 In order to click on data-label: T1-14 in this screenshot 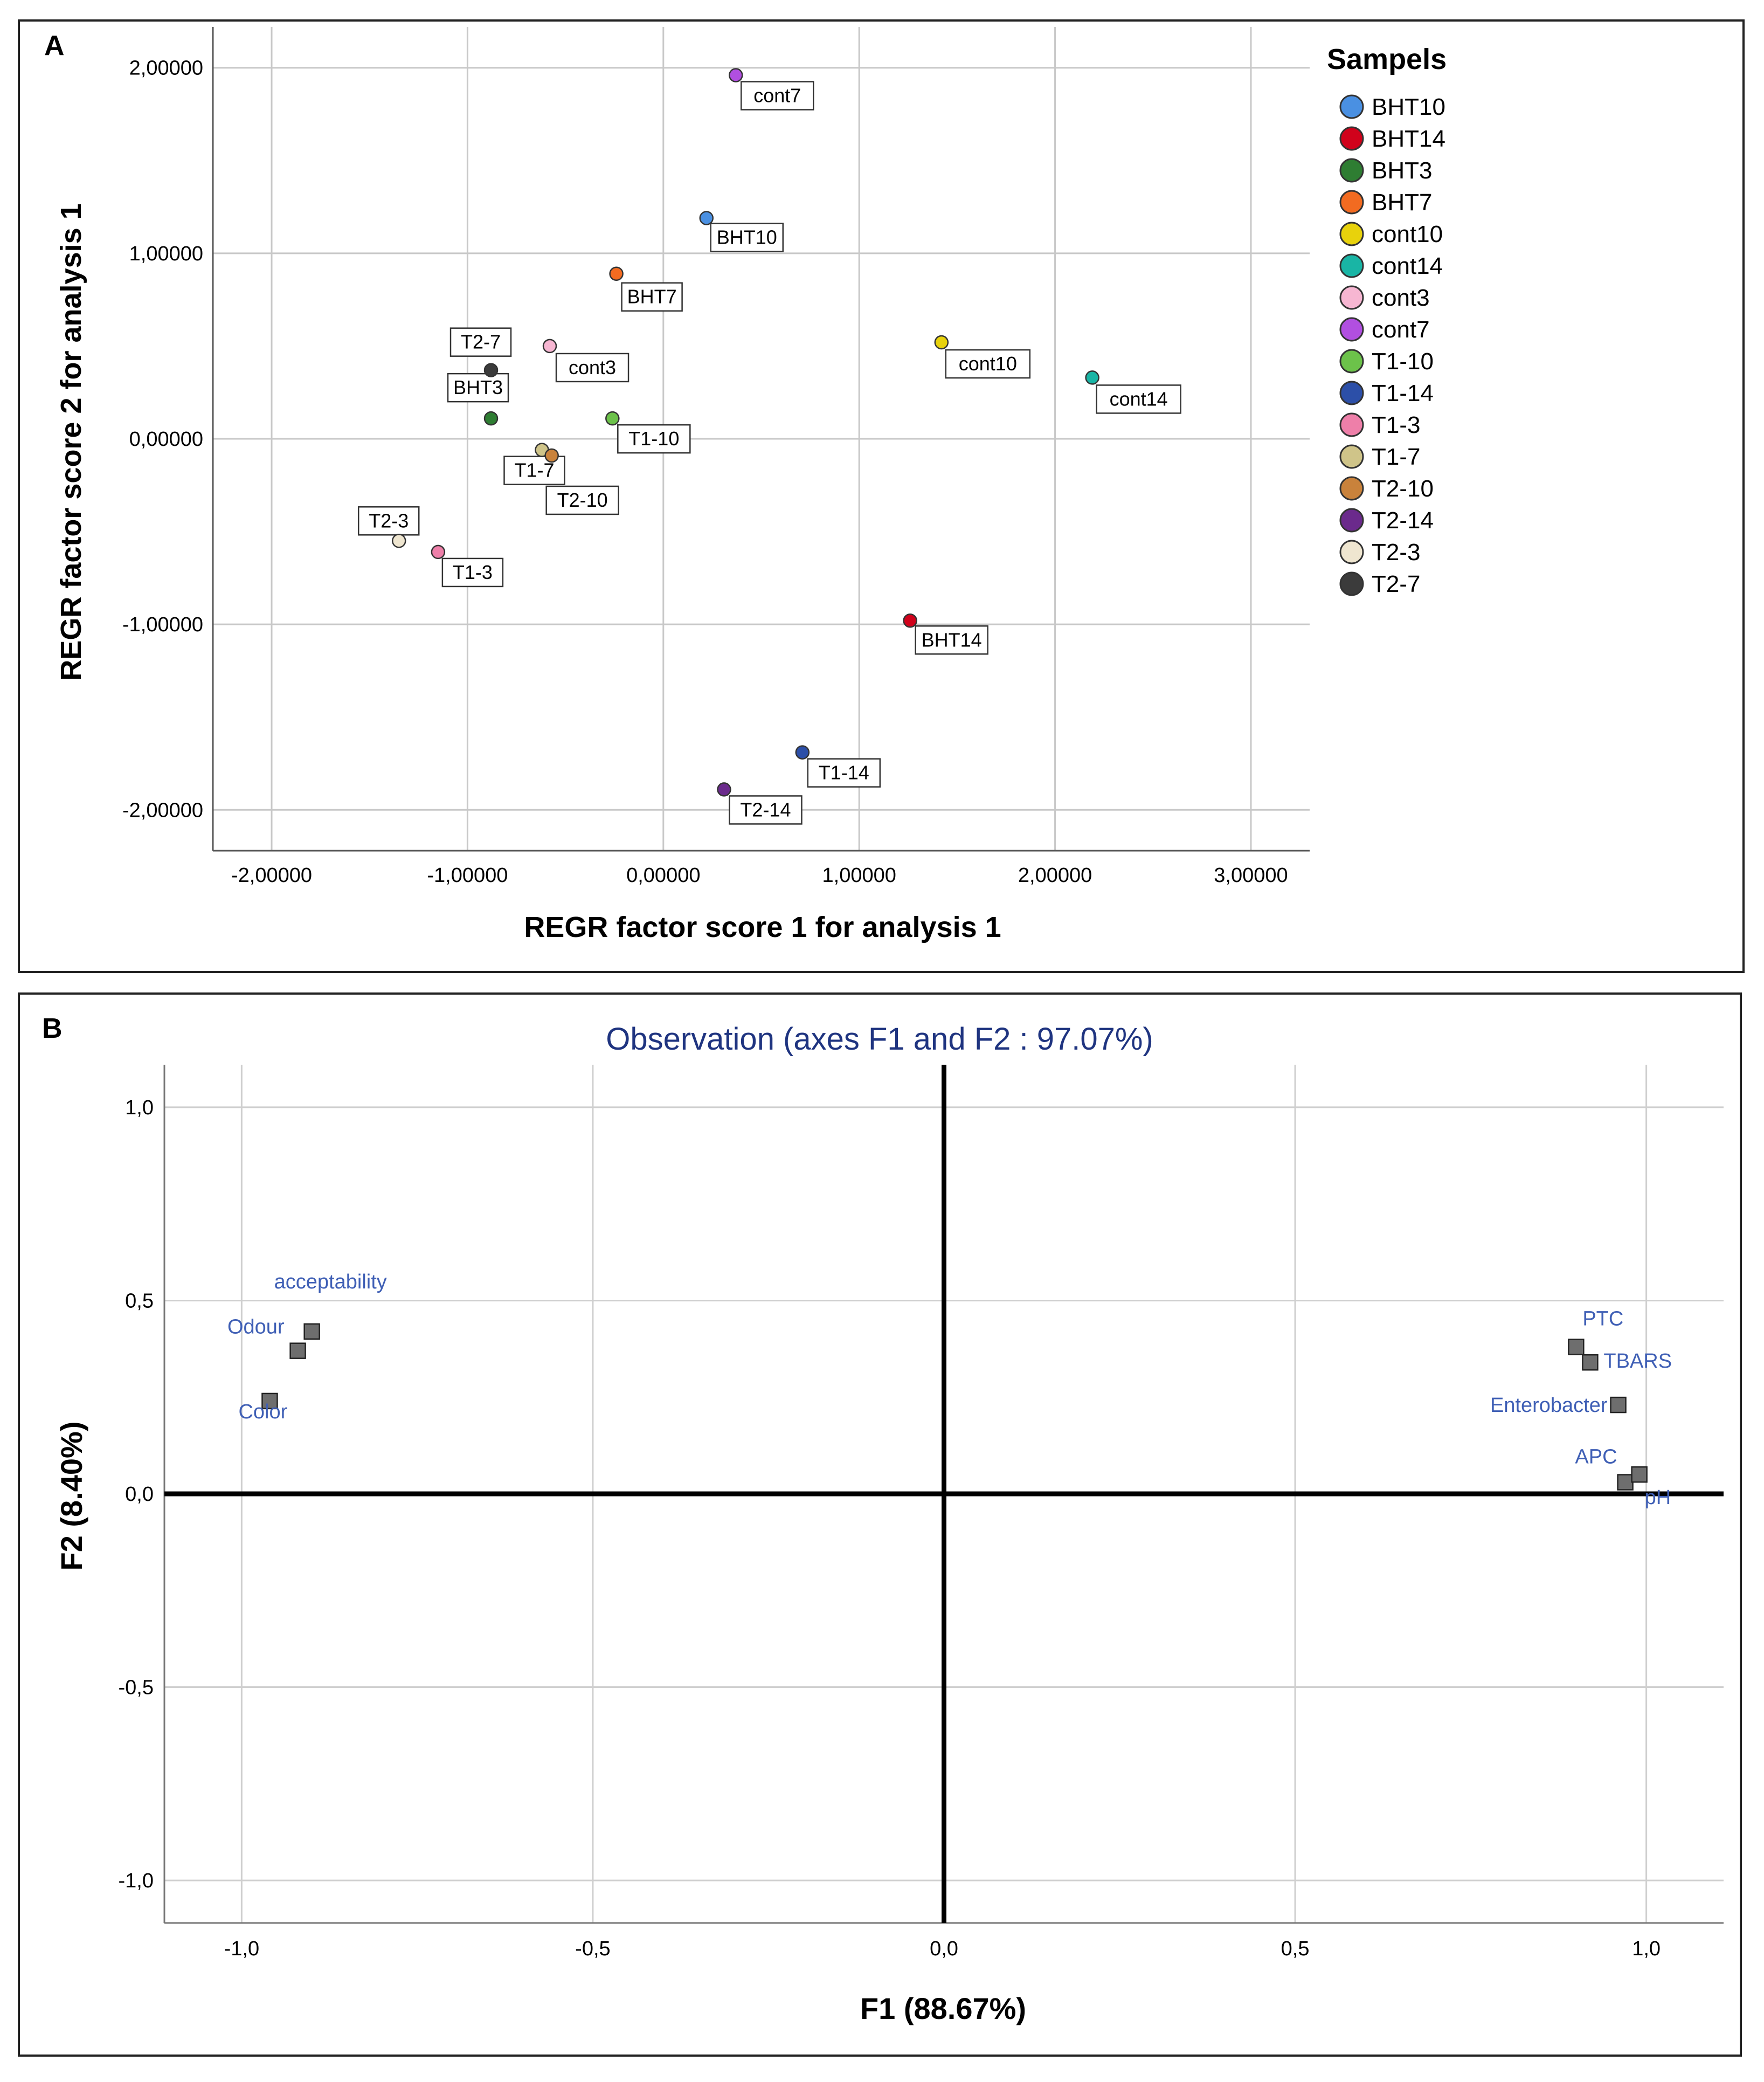, I will do `click(844, 773)`.